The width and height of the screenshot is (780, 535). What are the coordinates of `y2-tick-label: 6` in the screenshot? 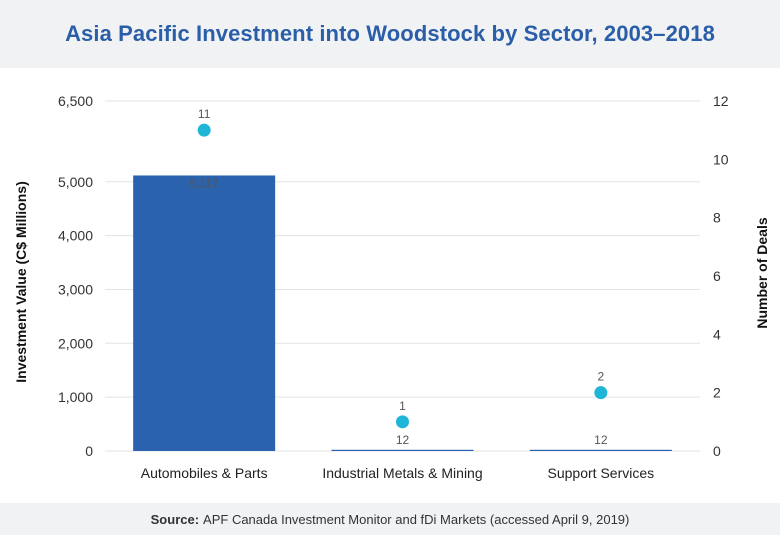 It's located at (717, 276).